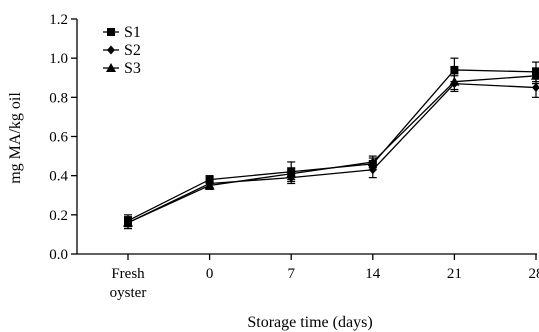 The image size is (539, 332). Describe the element at coordinates (58, 255) in the screenshot. I see `y-tick-label: 0.0` at that location.